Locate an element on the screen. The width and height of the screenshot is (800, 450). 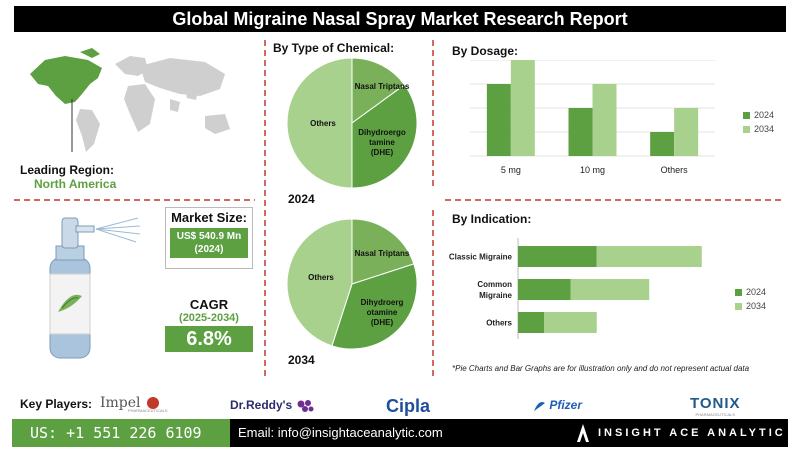
dosage-legend: 2024 2034 is located at coordinates (758, 122).